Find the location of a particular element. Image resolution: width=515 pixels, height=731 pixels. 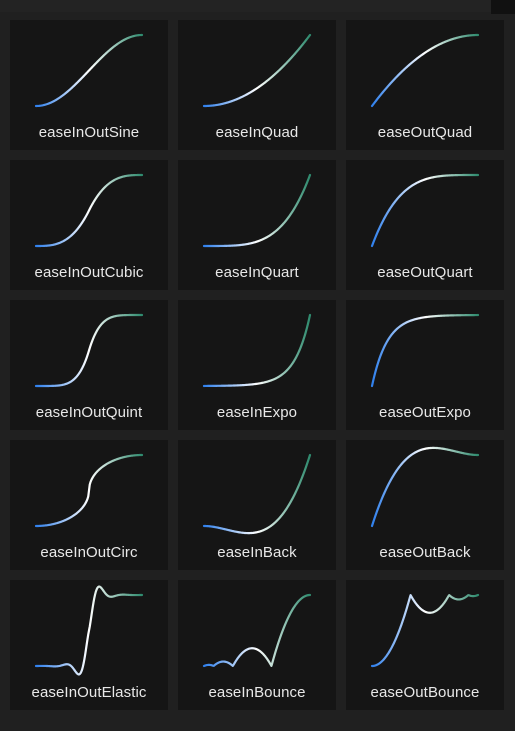

easing-label: easeInOutCirc is located at coordinates (89, 552).